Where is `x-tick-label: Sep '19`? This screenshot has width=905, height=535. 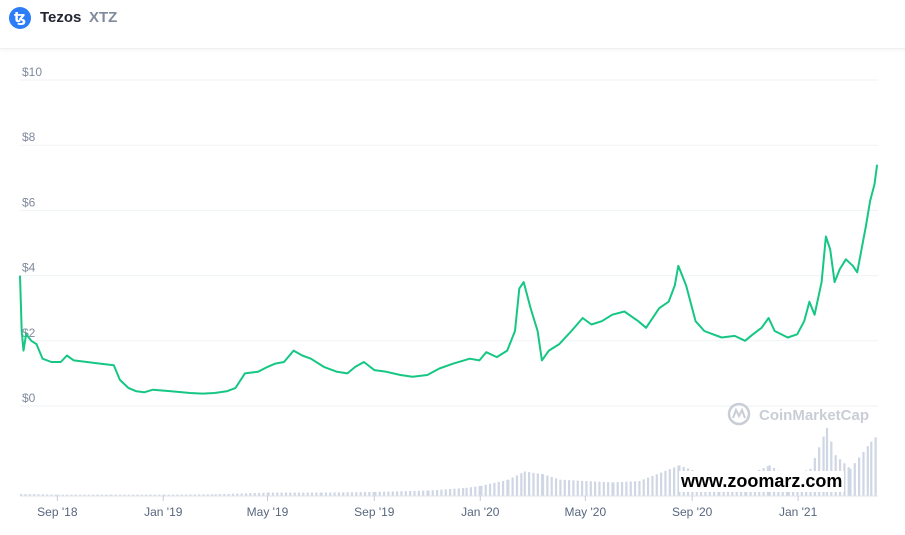 x-tick-label: Sep '19 is located at coordinates (374, 512).